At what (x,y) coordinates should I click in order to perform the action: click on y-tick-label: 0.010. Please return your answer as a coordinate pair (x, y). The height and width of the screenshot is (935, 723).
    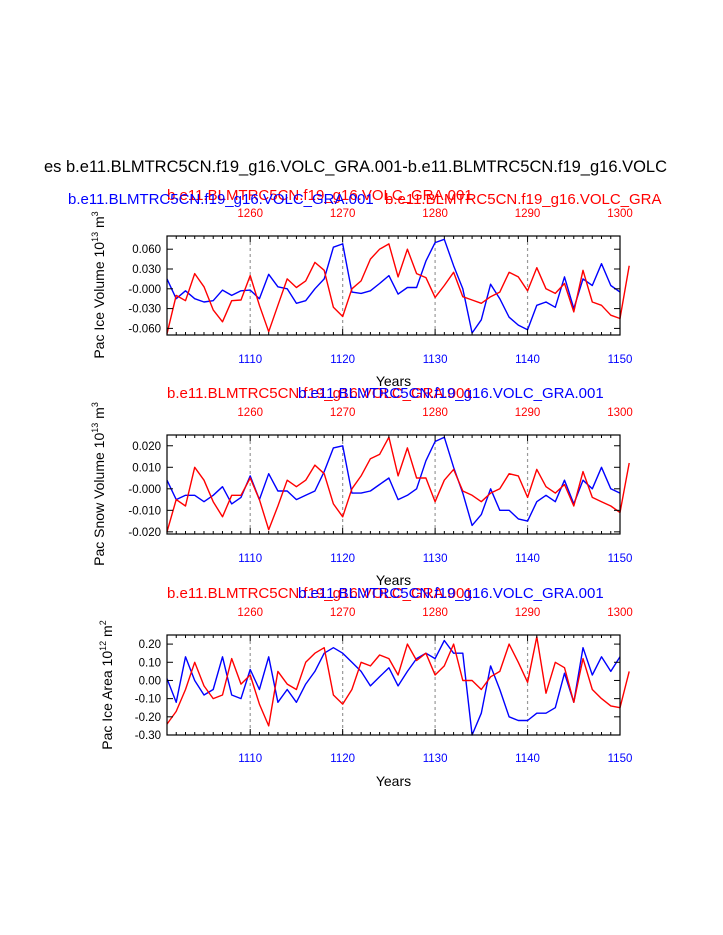
    Looking at the image, I should click on (146, 468).